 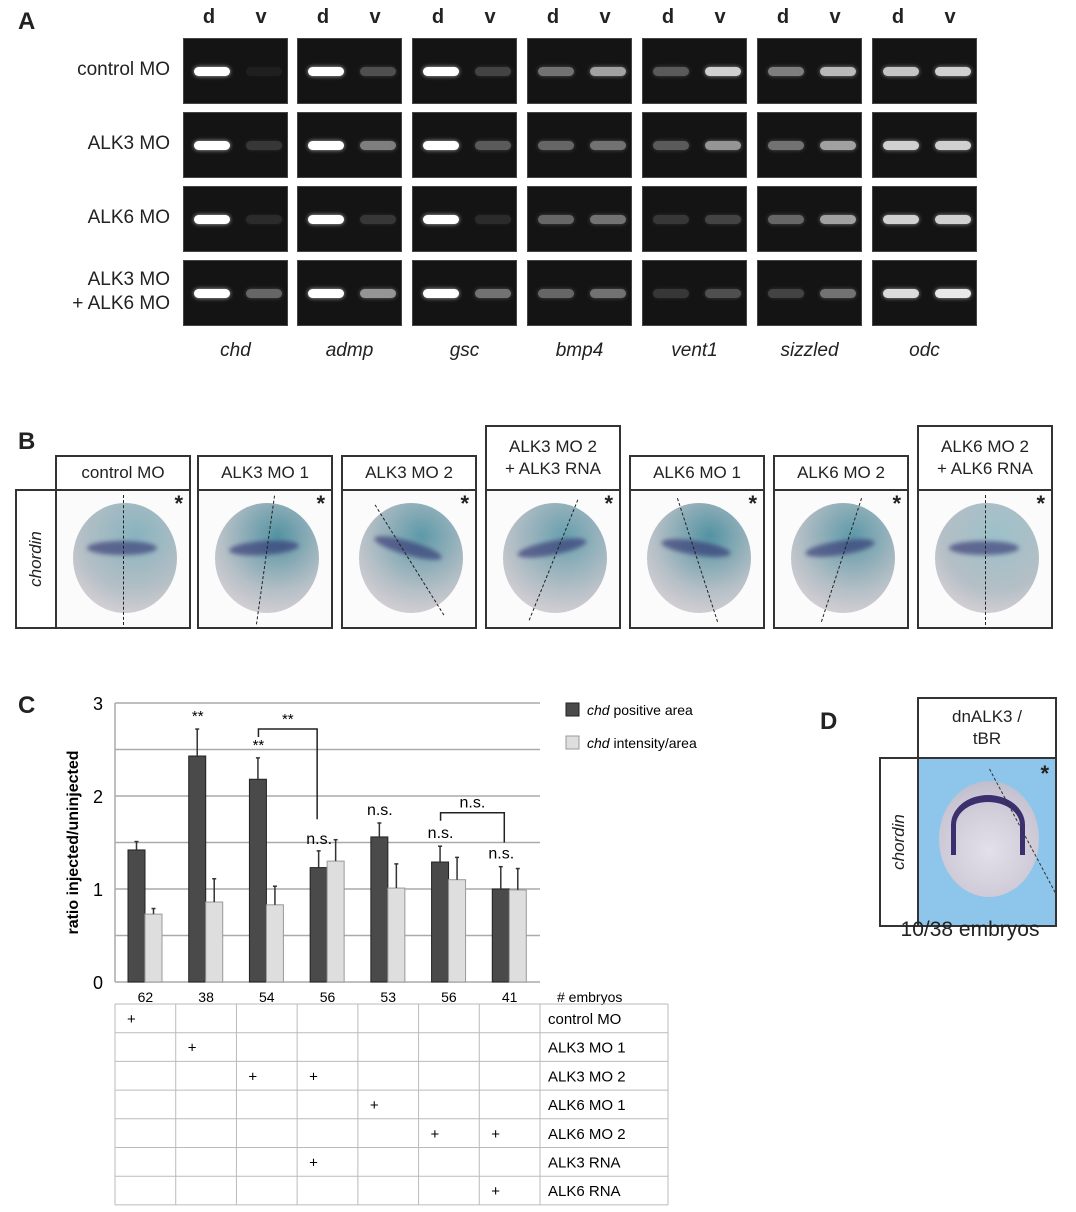 I want to click on column-header: ALK3 MO 2 + ALK3 RNA, so click(x=553, y=458).